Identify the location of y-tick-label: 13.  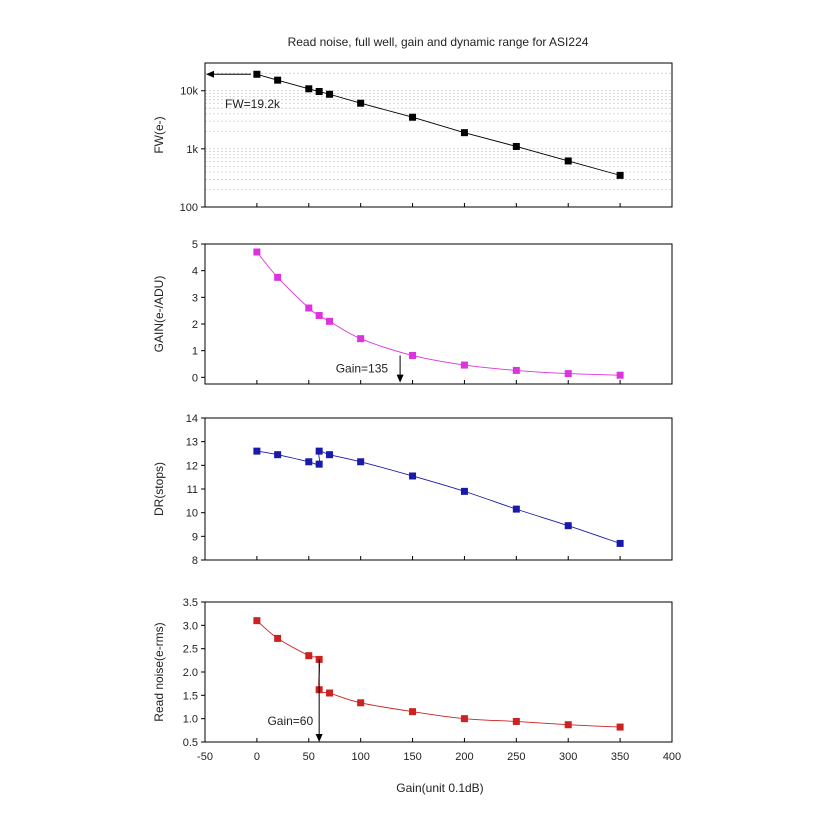
(192, 443).